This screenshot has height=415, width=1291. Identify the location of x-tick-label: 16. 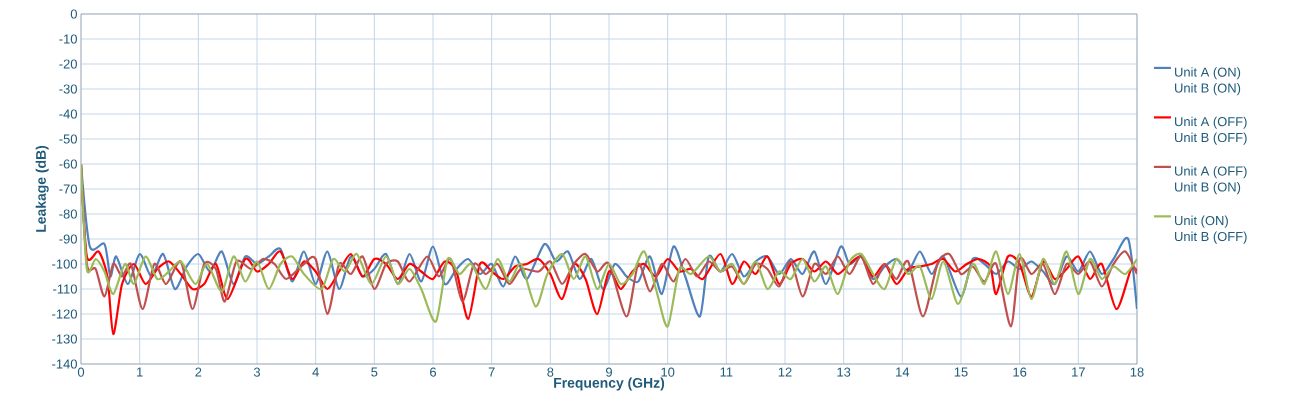
(1020, 372).